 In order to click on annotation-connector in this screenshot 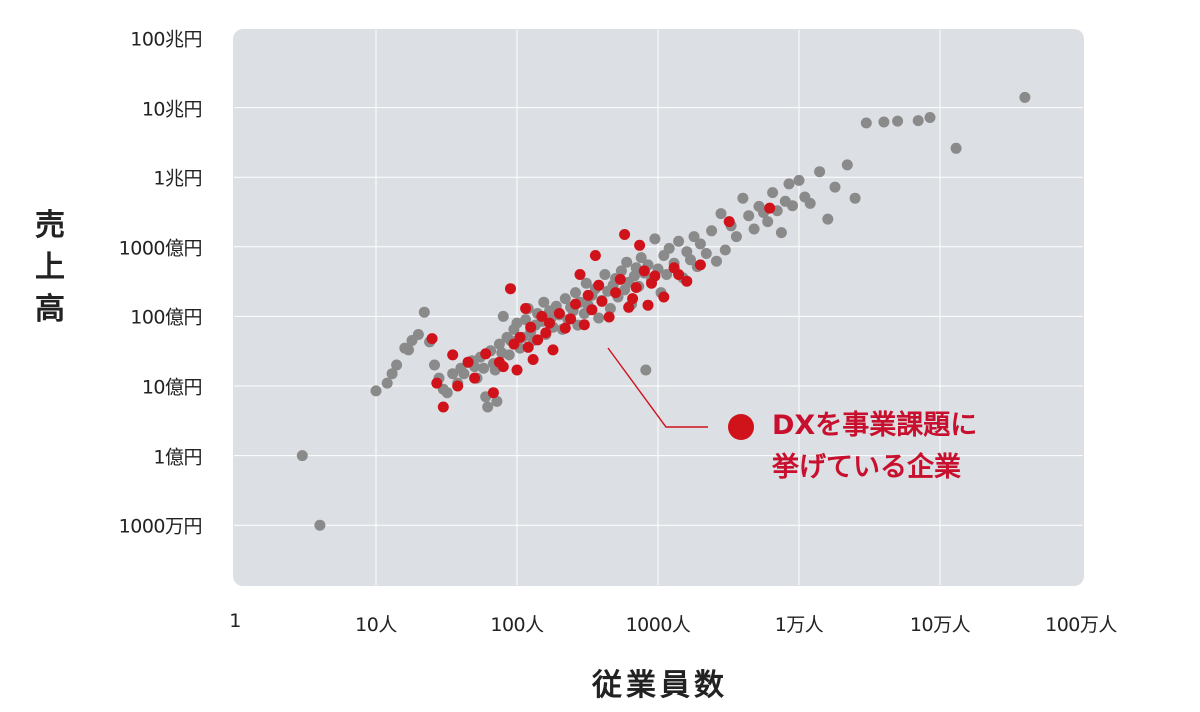, I will do `click(657, 387)`.